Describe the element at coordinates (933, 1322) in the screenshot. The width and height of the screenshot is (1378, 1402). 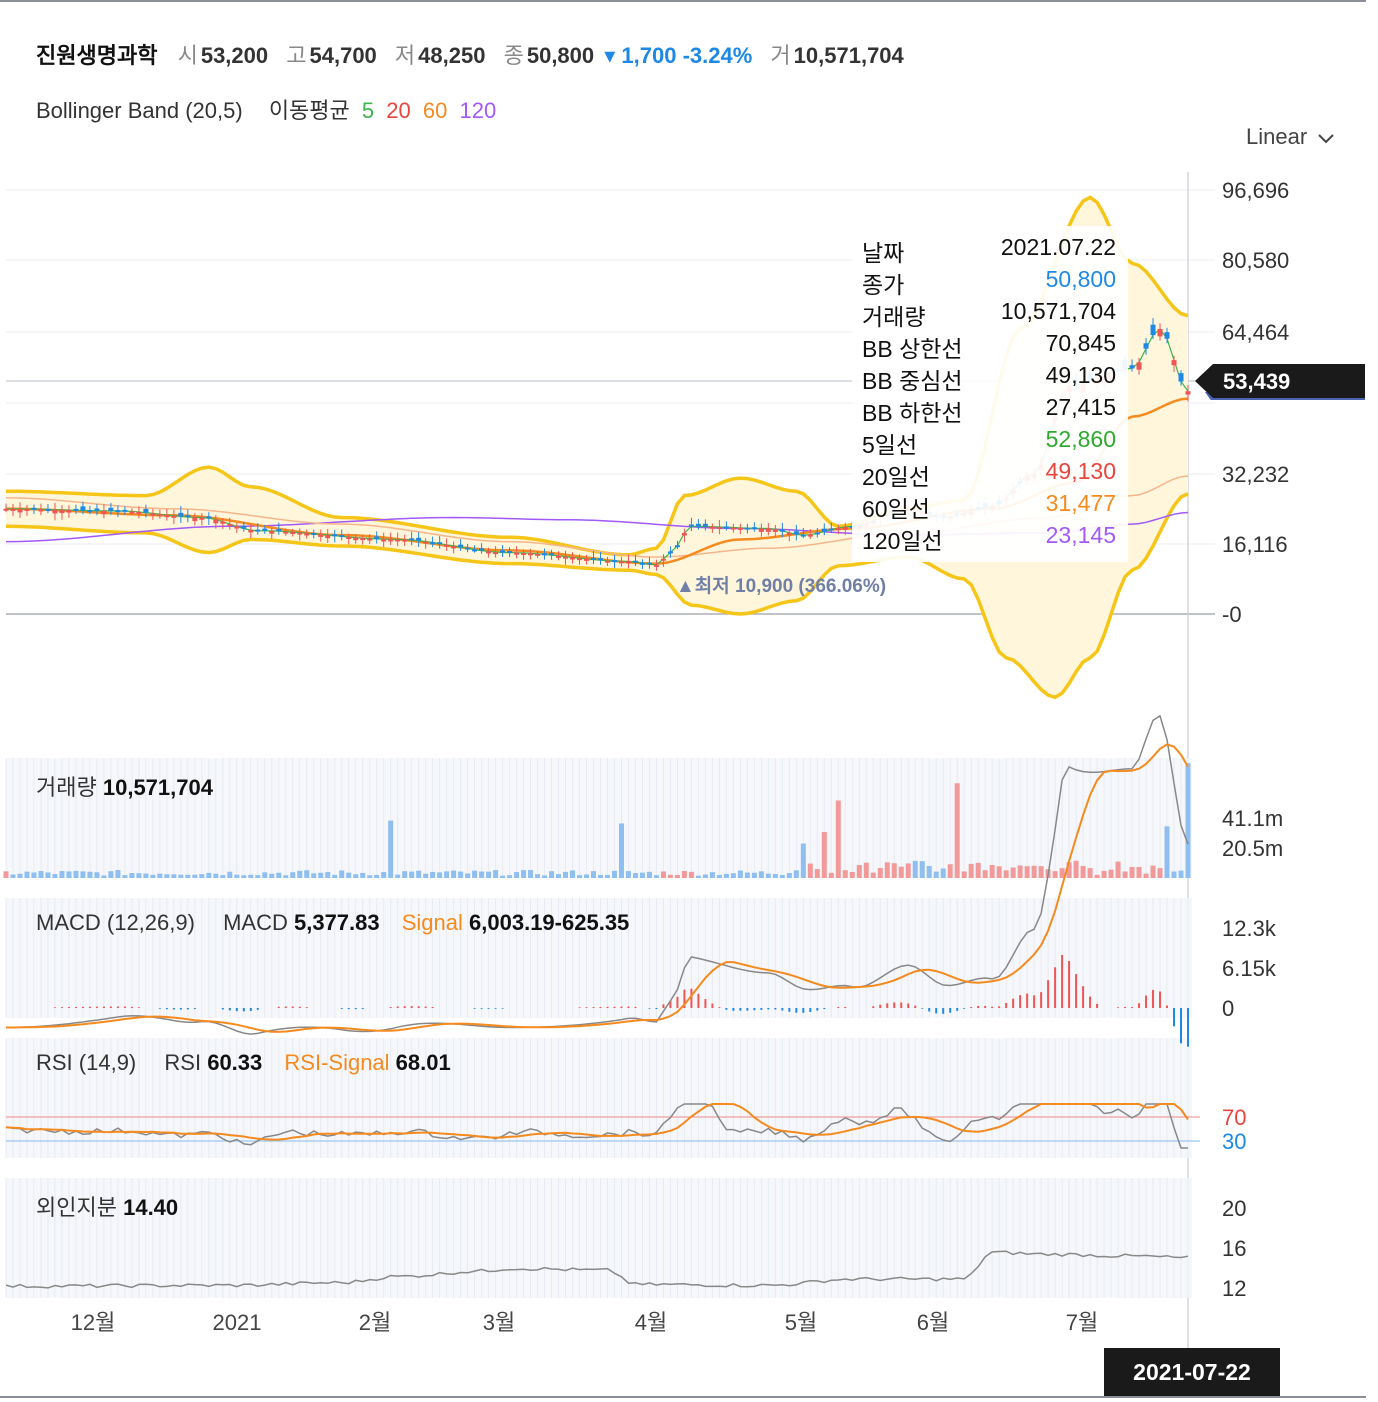
I see `x-axis-label: 6월` at that location.